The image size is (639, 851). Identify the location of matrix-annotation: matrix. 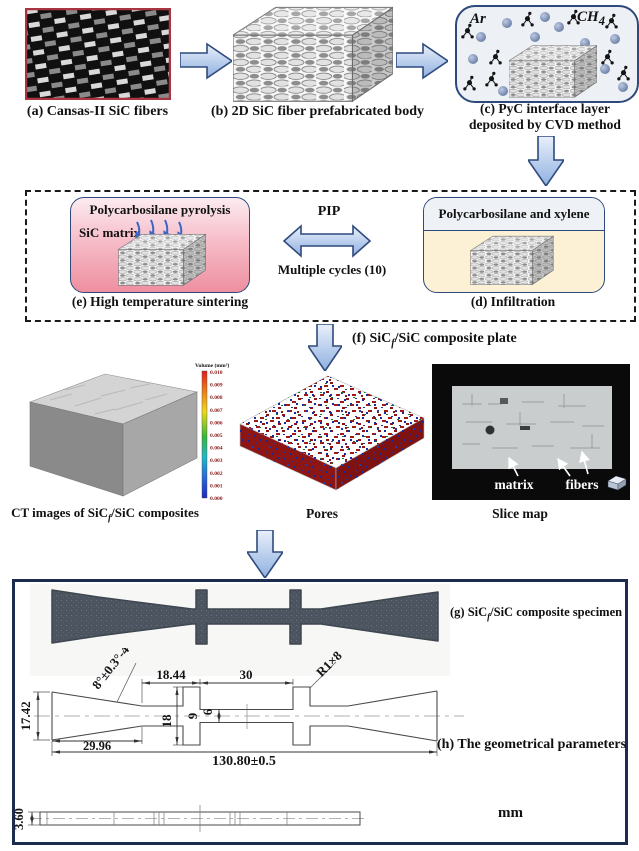
(514, 484).